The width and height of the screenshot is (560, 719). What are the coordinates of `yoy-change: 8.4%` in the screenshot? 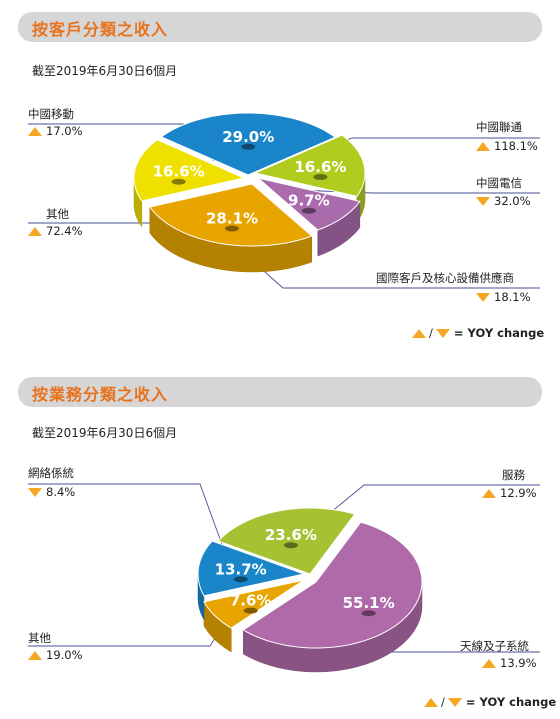 It's located at (51, 492).